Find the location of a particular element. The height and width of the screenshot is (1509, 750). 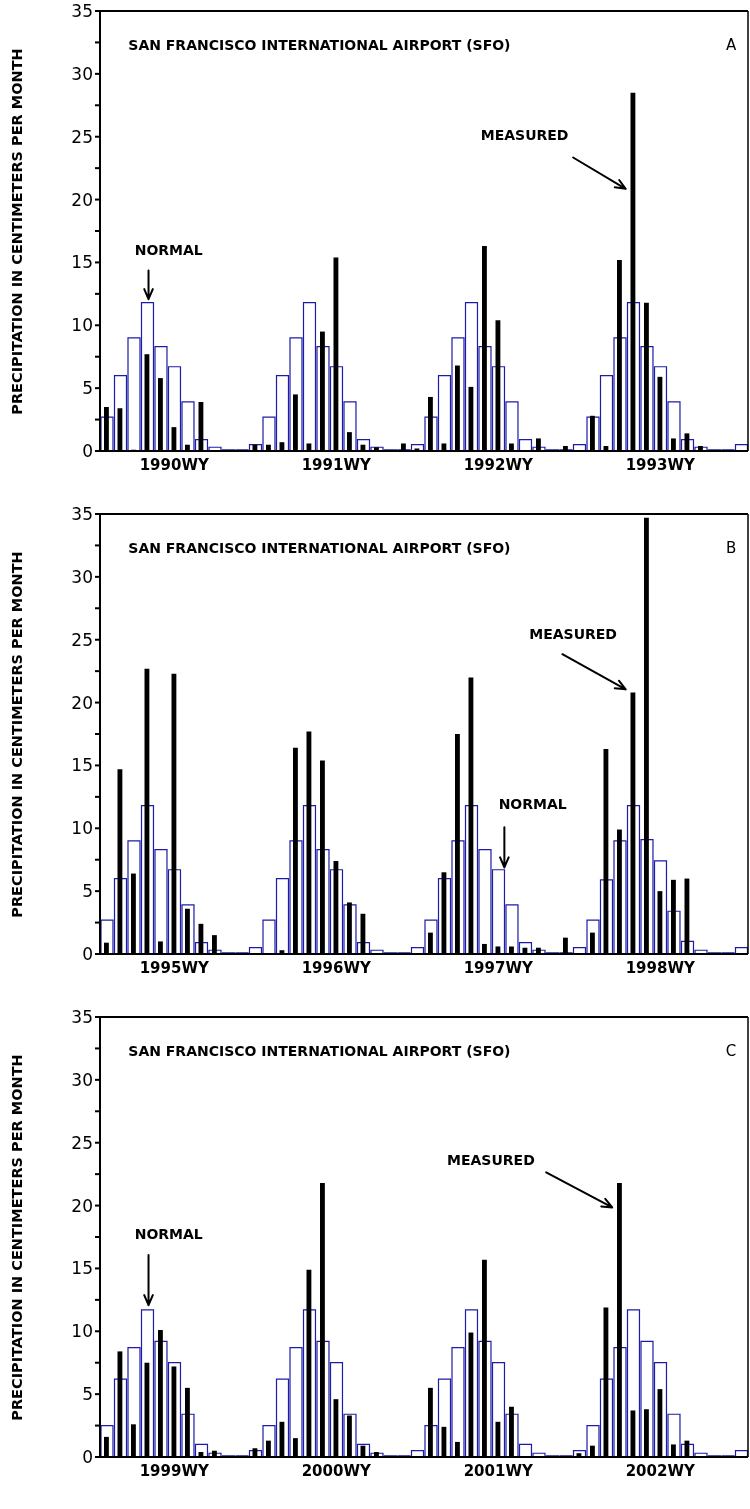

x-tick-label: 1998WY is located at coordinates (660, 967).